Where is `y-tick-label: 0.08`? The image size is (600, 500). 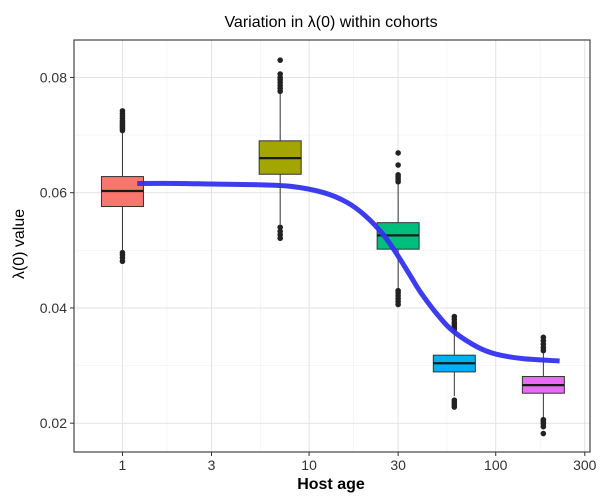
y-tick-label: 0.08 is located at coordinates (53, 77).